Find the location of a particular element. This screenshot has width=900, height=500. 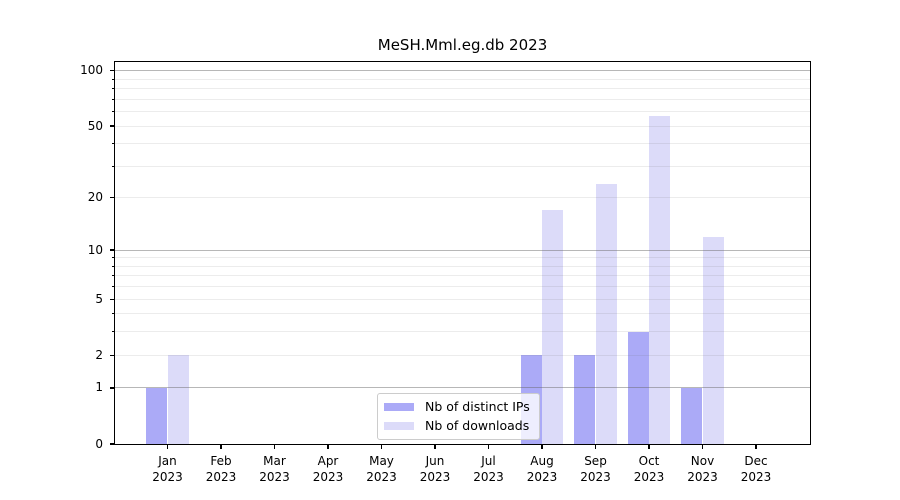

x-tick-label-month: Dec is located at coordinates (756, 461).